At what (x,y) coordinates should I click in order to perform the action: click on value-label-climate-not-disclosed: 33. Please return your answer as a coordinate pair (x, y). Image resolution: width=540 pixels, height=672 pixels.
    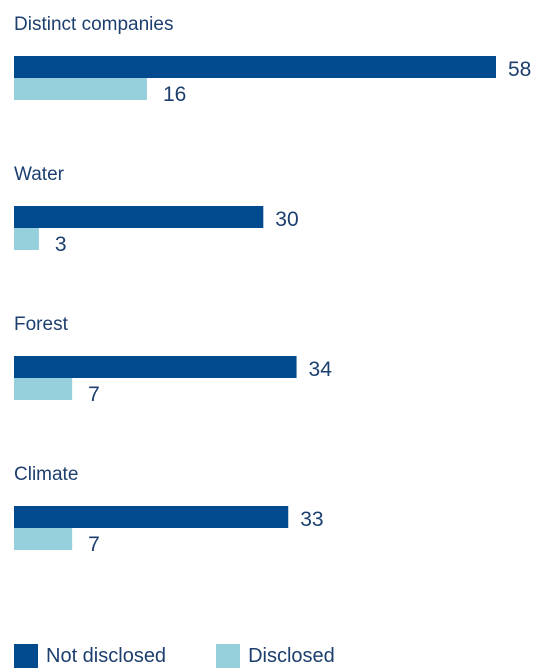
    Looking at the image, I should click on (311, 519).